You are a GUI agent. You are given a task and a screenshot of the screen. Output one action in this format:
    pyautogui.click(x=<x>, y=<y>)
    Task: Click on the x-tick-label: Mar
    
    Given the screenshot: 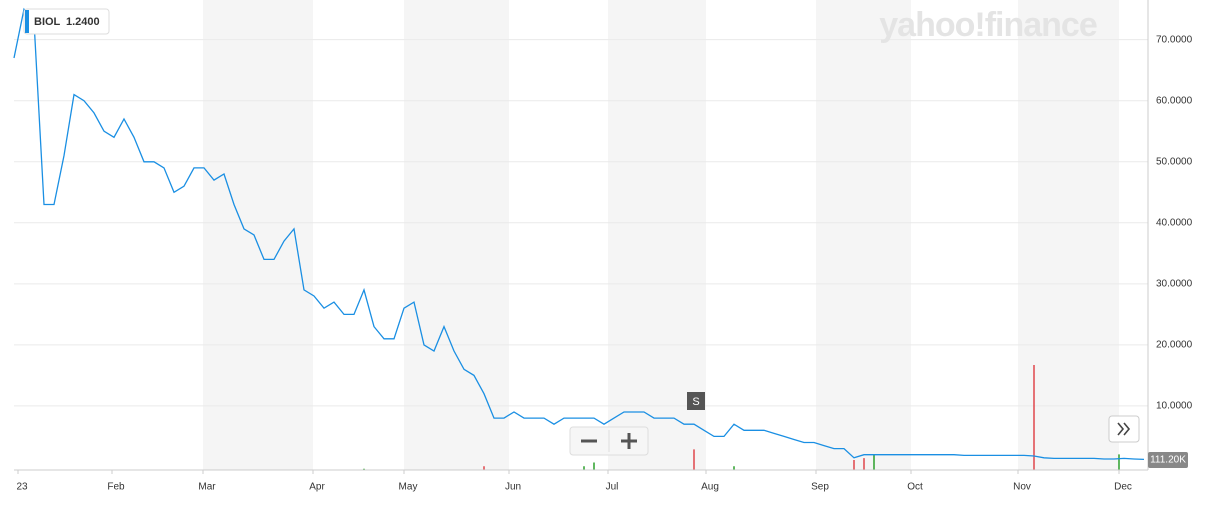 What is the action you would take?
    pyautogui.click(x=207, y=487)
    